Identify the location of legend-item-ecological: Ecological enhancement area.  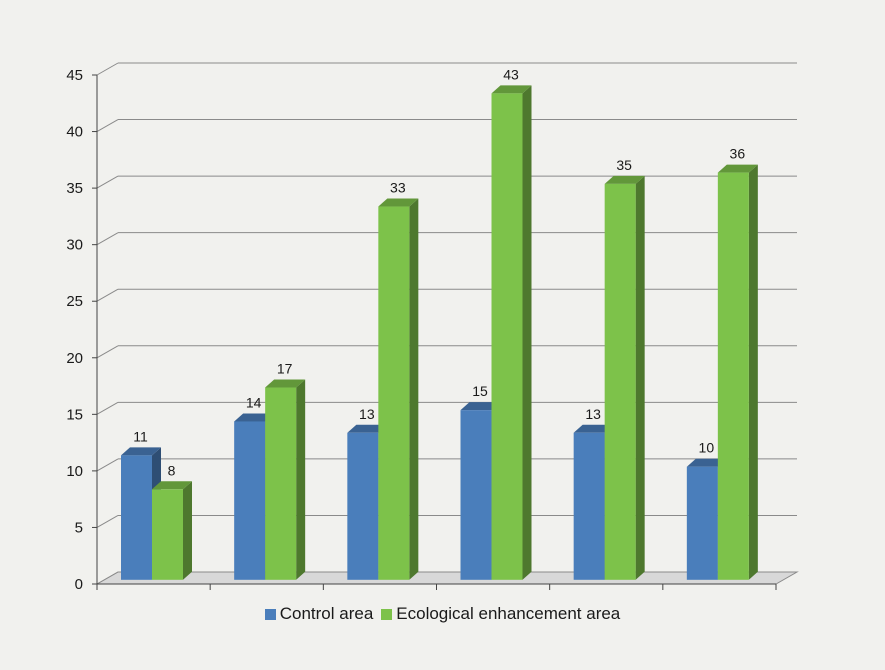
(500, 614).